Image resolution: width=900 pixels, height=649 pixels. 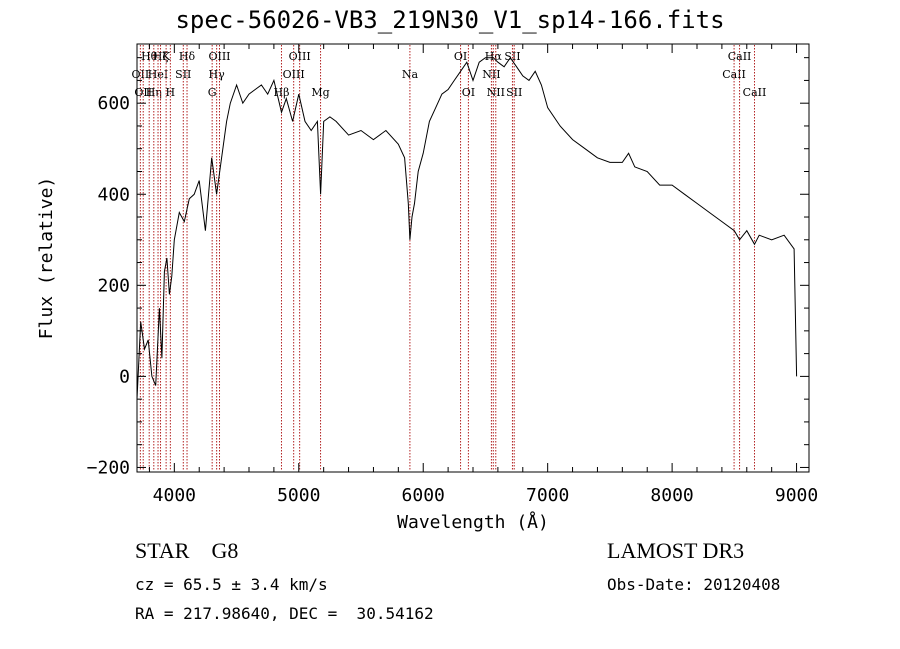 I want to click on marker-label-7: H, so click(x=171, y=92).